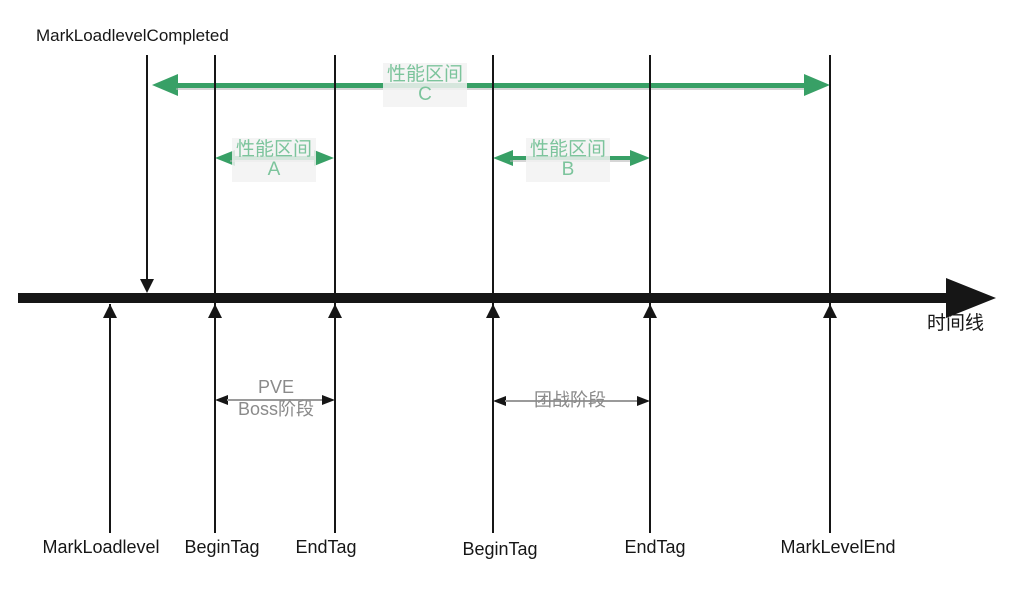  I want to click on phase-teamfight-right-arrowhead-icon, so click(643, 401).